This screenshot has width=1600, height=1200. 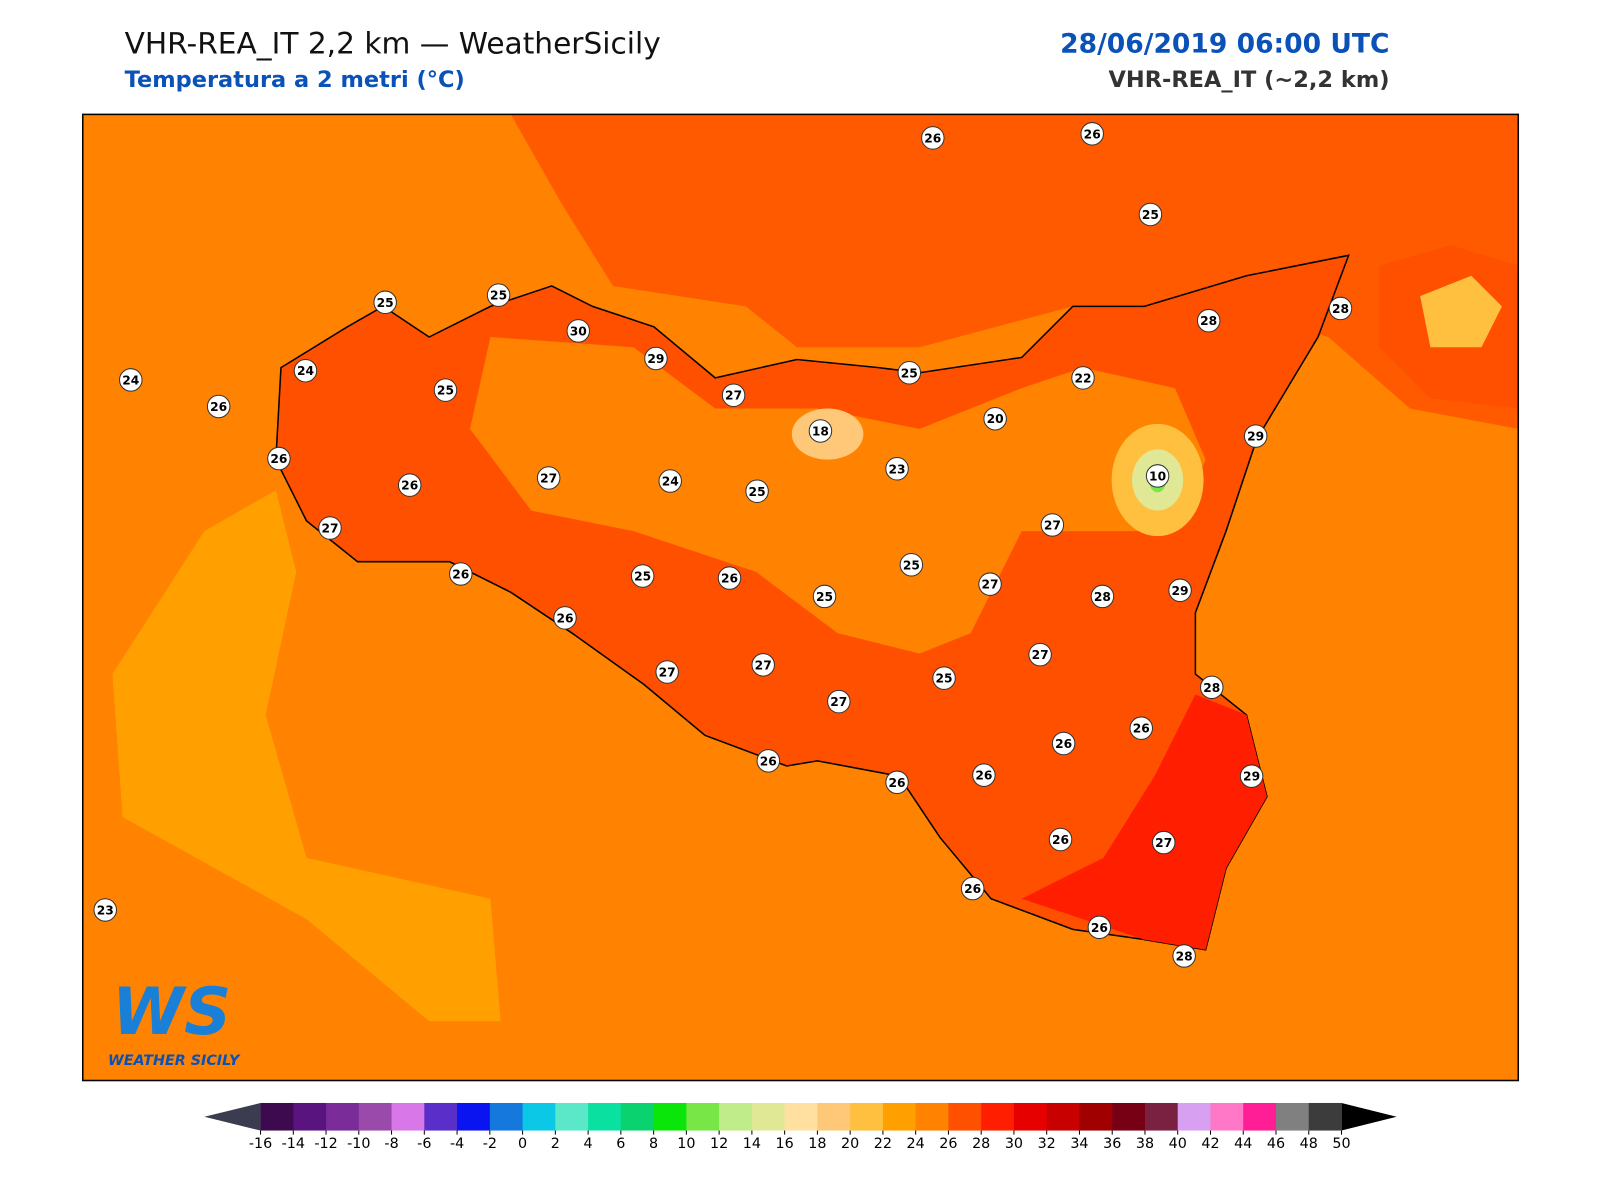 I want to click on colorbar-tick-label: -6, so click(x=424, y=1144).